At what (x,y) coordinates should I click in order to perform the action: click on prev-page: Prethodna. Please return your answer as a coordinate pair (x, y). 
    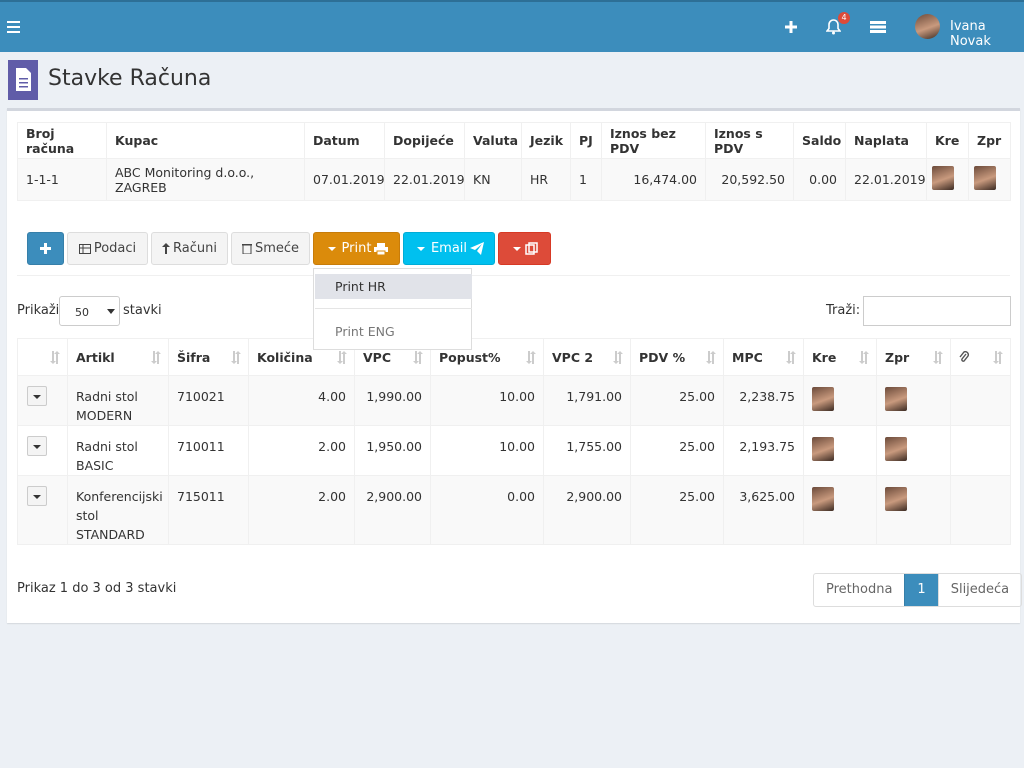
    Looking at the image, I should click on (859, 589).